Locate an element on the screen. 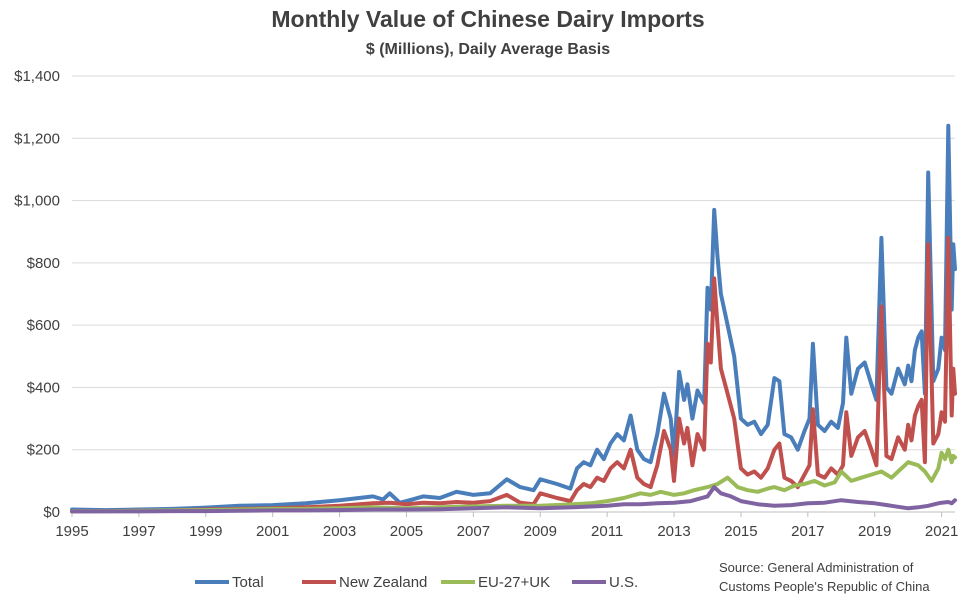 The height and width of the screenshot is (601, 976). source-line-1: Source: General Administration of is located at coordinates (816, 567).